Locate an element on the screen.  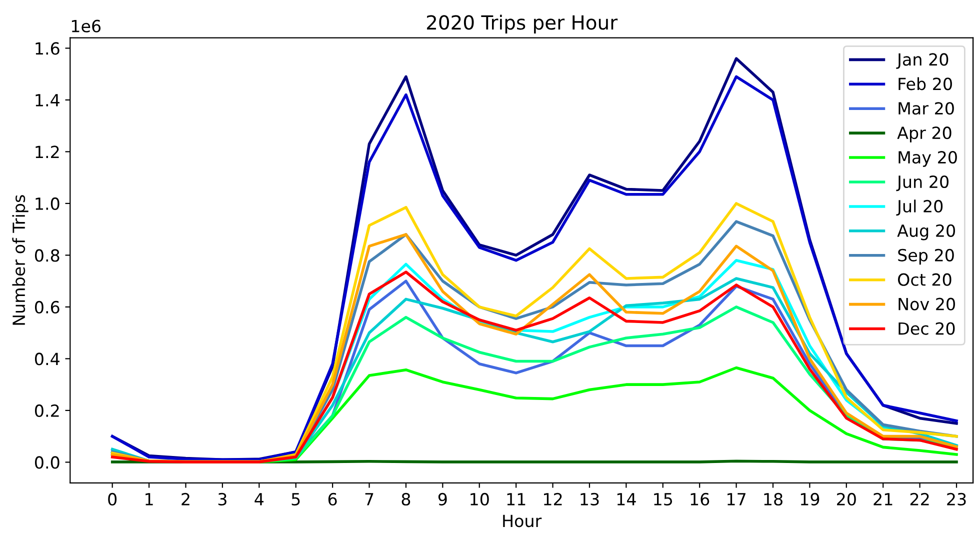
x-axis-title: Hour is located at coordinates (522, 521).